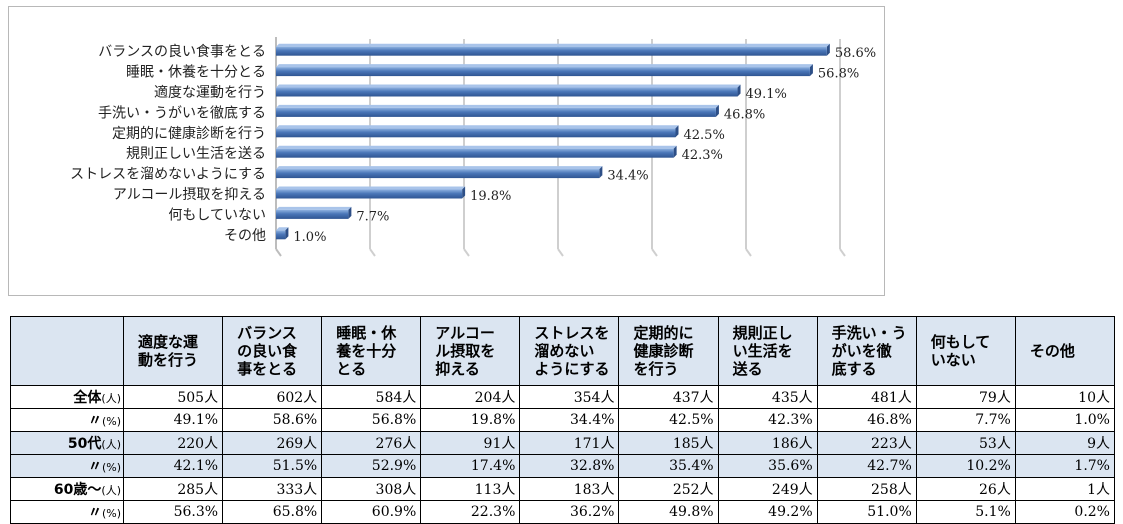 This screenshot has height=524, width=1123. Describe the element at coordinates (767, 489) in the screenshot. I see `table-cell: 249人` at that location.